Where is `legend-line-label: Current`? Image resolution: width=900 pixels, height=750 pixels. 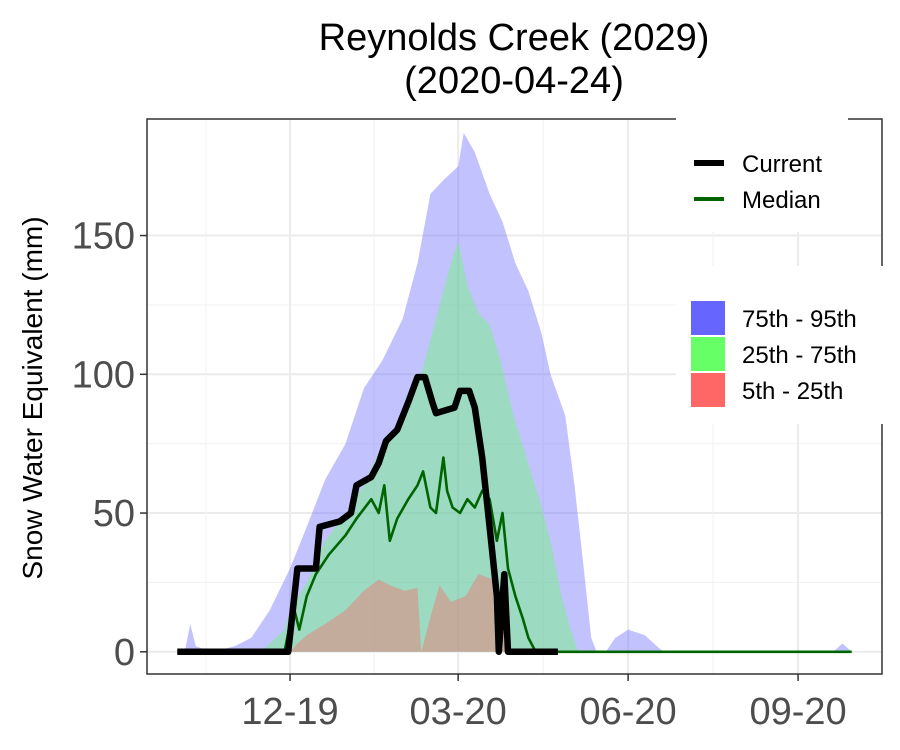
legend-line-label: Current is located at coordinates (782, 164).